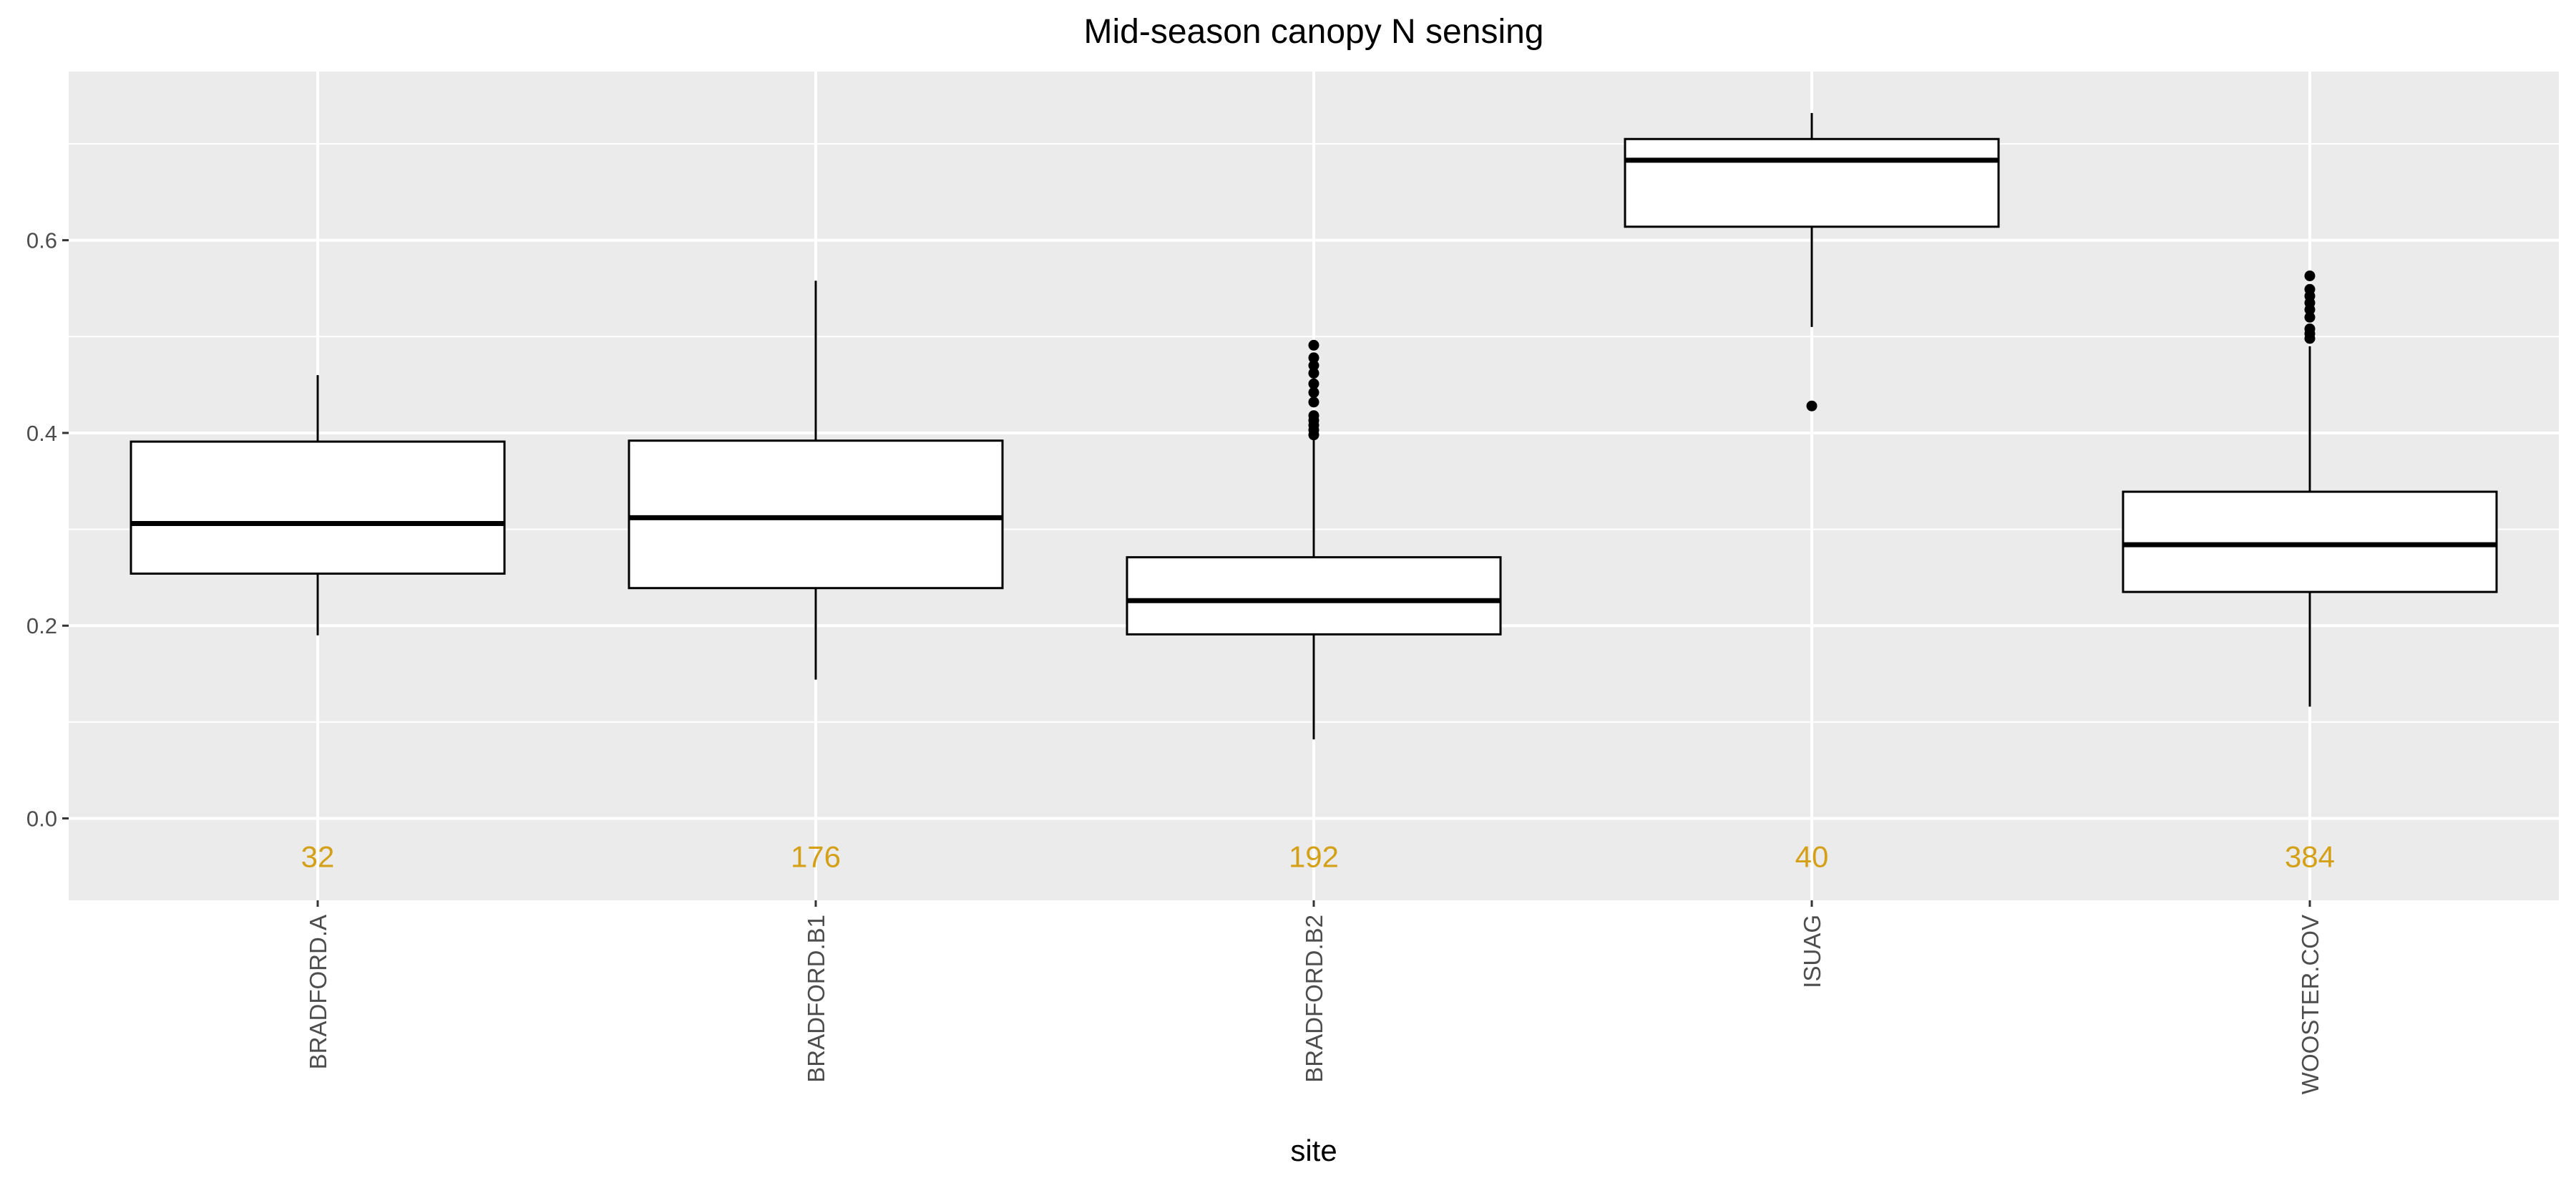 The width and height of the screenshot is (2576, 1178). What do you see at coordinates (1314, 539) in the screenshot?
I see `box-bradford-b2` at bounding box center [1314, 539].